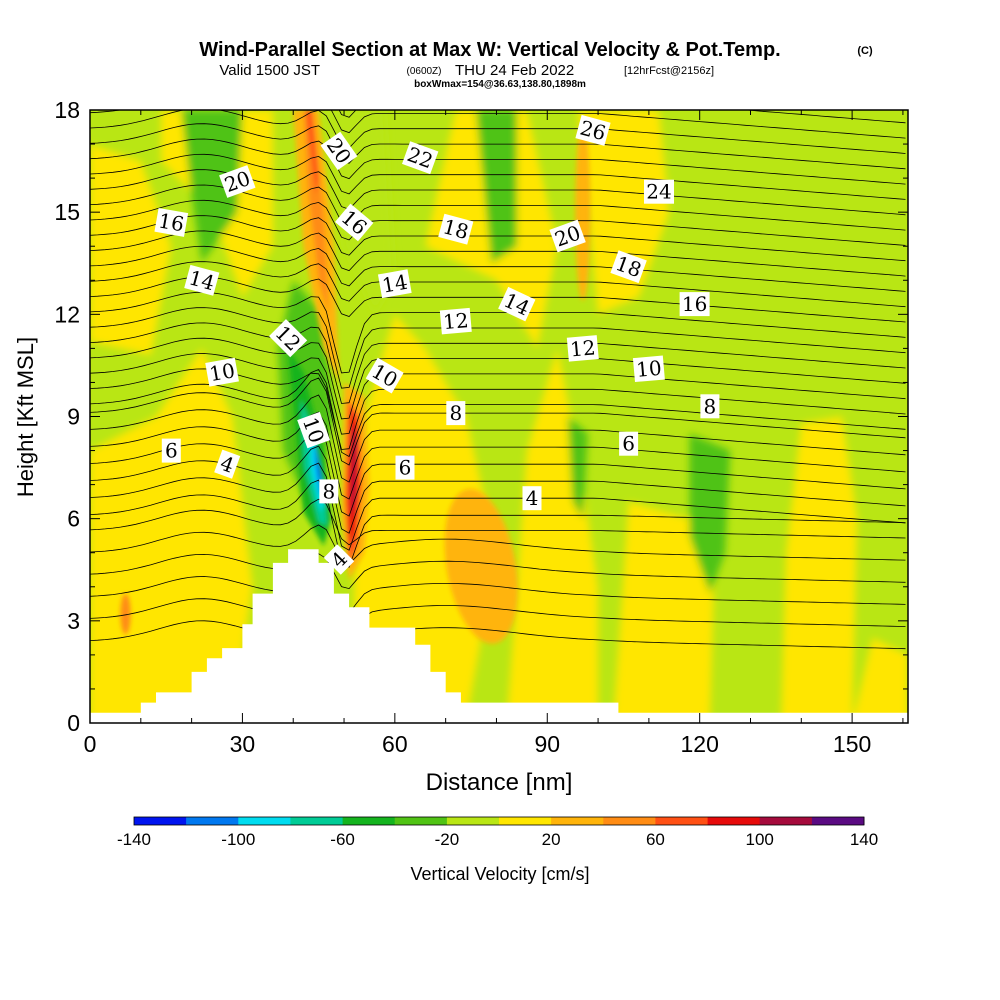 Image resolution: width=1000 pixels, height=1000 pixels. Describe the element at coordinates (447, 839) in the screenshot. I see `colorbar-tick-label: -20` at that location.